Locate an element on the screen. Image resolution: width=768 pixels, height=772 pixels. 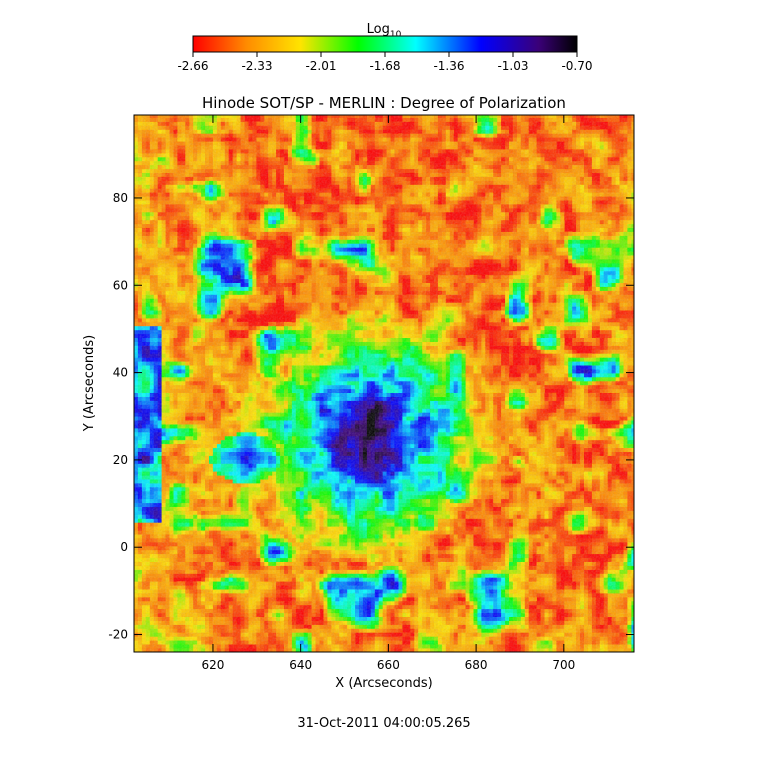
colorbar-tick-label: -2.33 is located at coordinates (256, 66).